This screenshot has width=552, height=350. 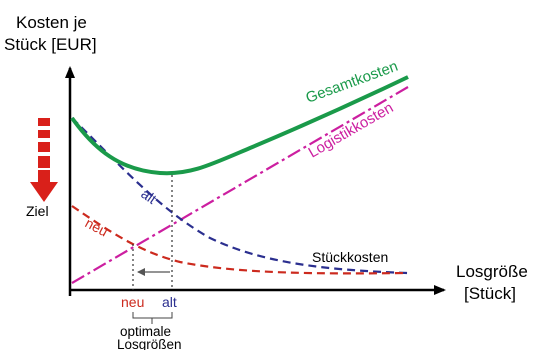 I want to click on ziel-label: Ziel, so click(x=37, y=211).